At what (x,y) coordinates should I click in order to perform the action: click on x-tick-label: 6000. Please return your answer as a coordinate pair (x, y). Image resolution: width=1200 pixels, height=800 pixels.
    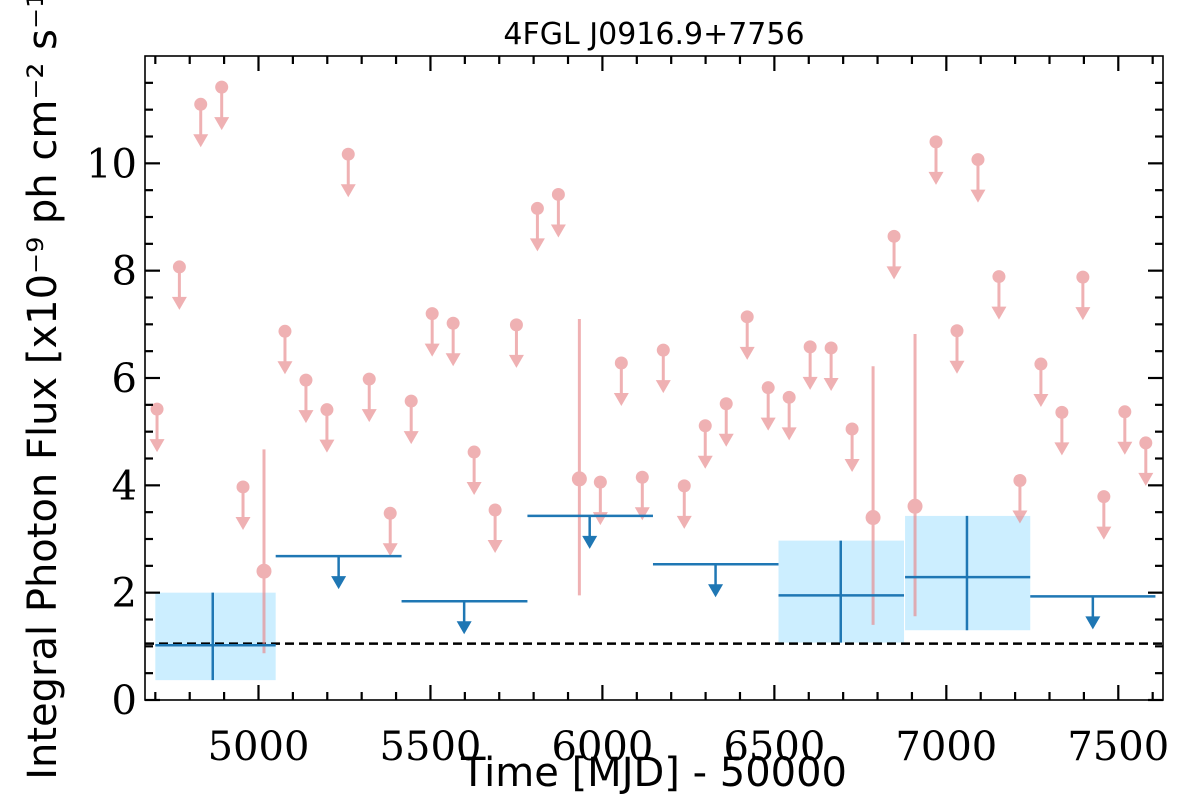
    Looking at the image, I should click on (603, 747).